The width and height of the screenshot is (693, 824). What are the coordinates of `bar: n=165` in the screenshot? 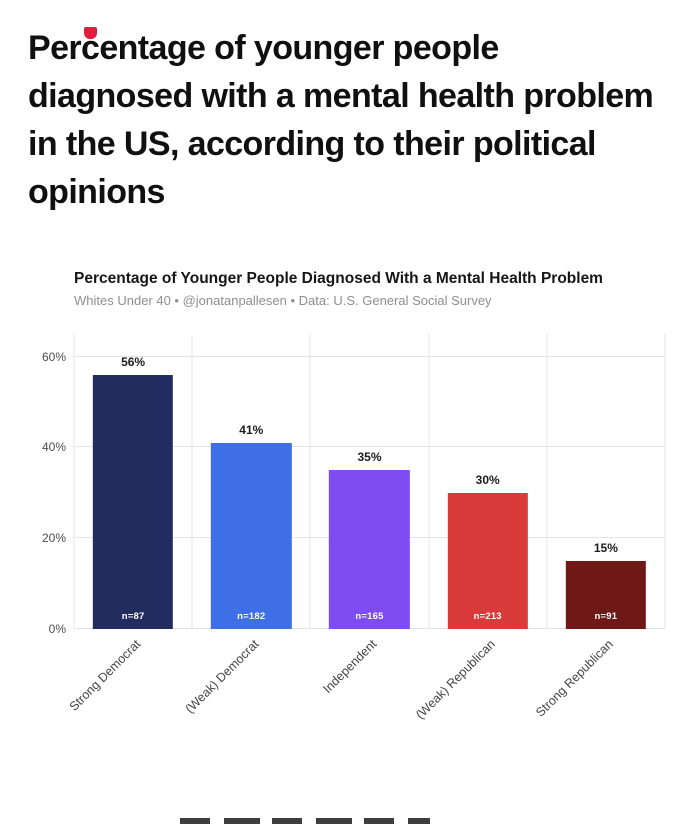 It's located at (369, 549).